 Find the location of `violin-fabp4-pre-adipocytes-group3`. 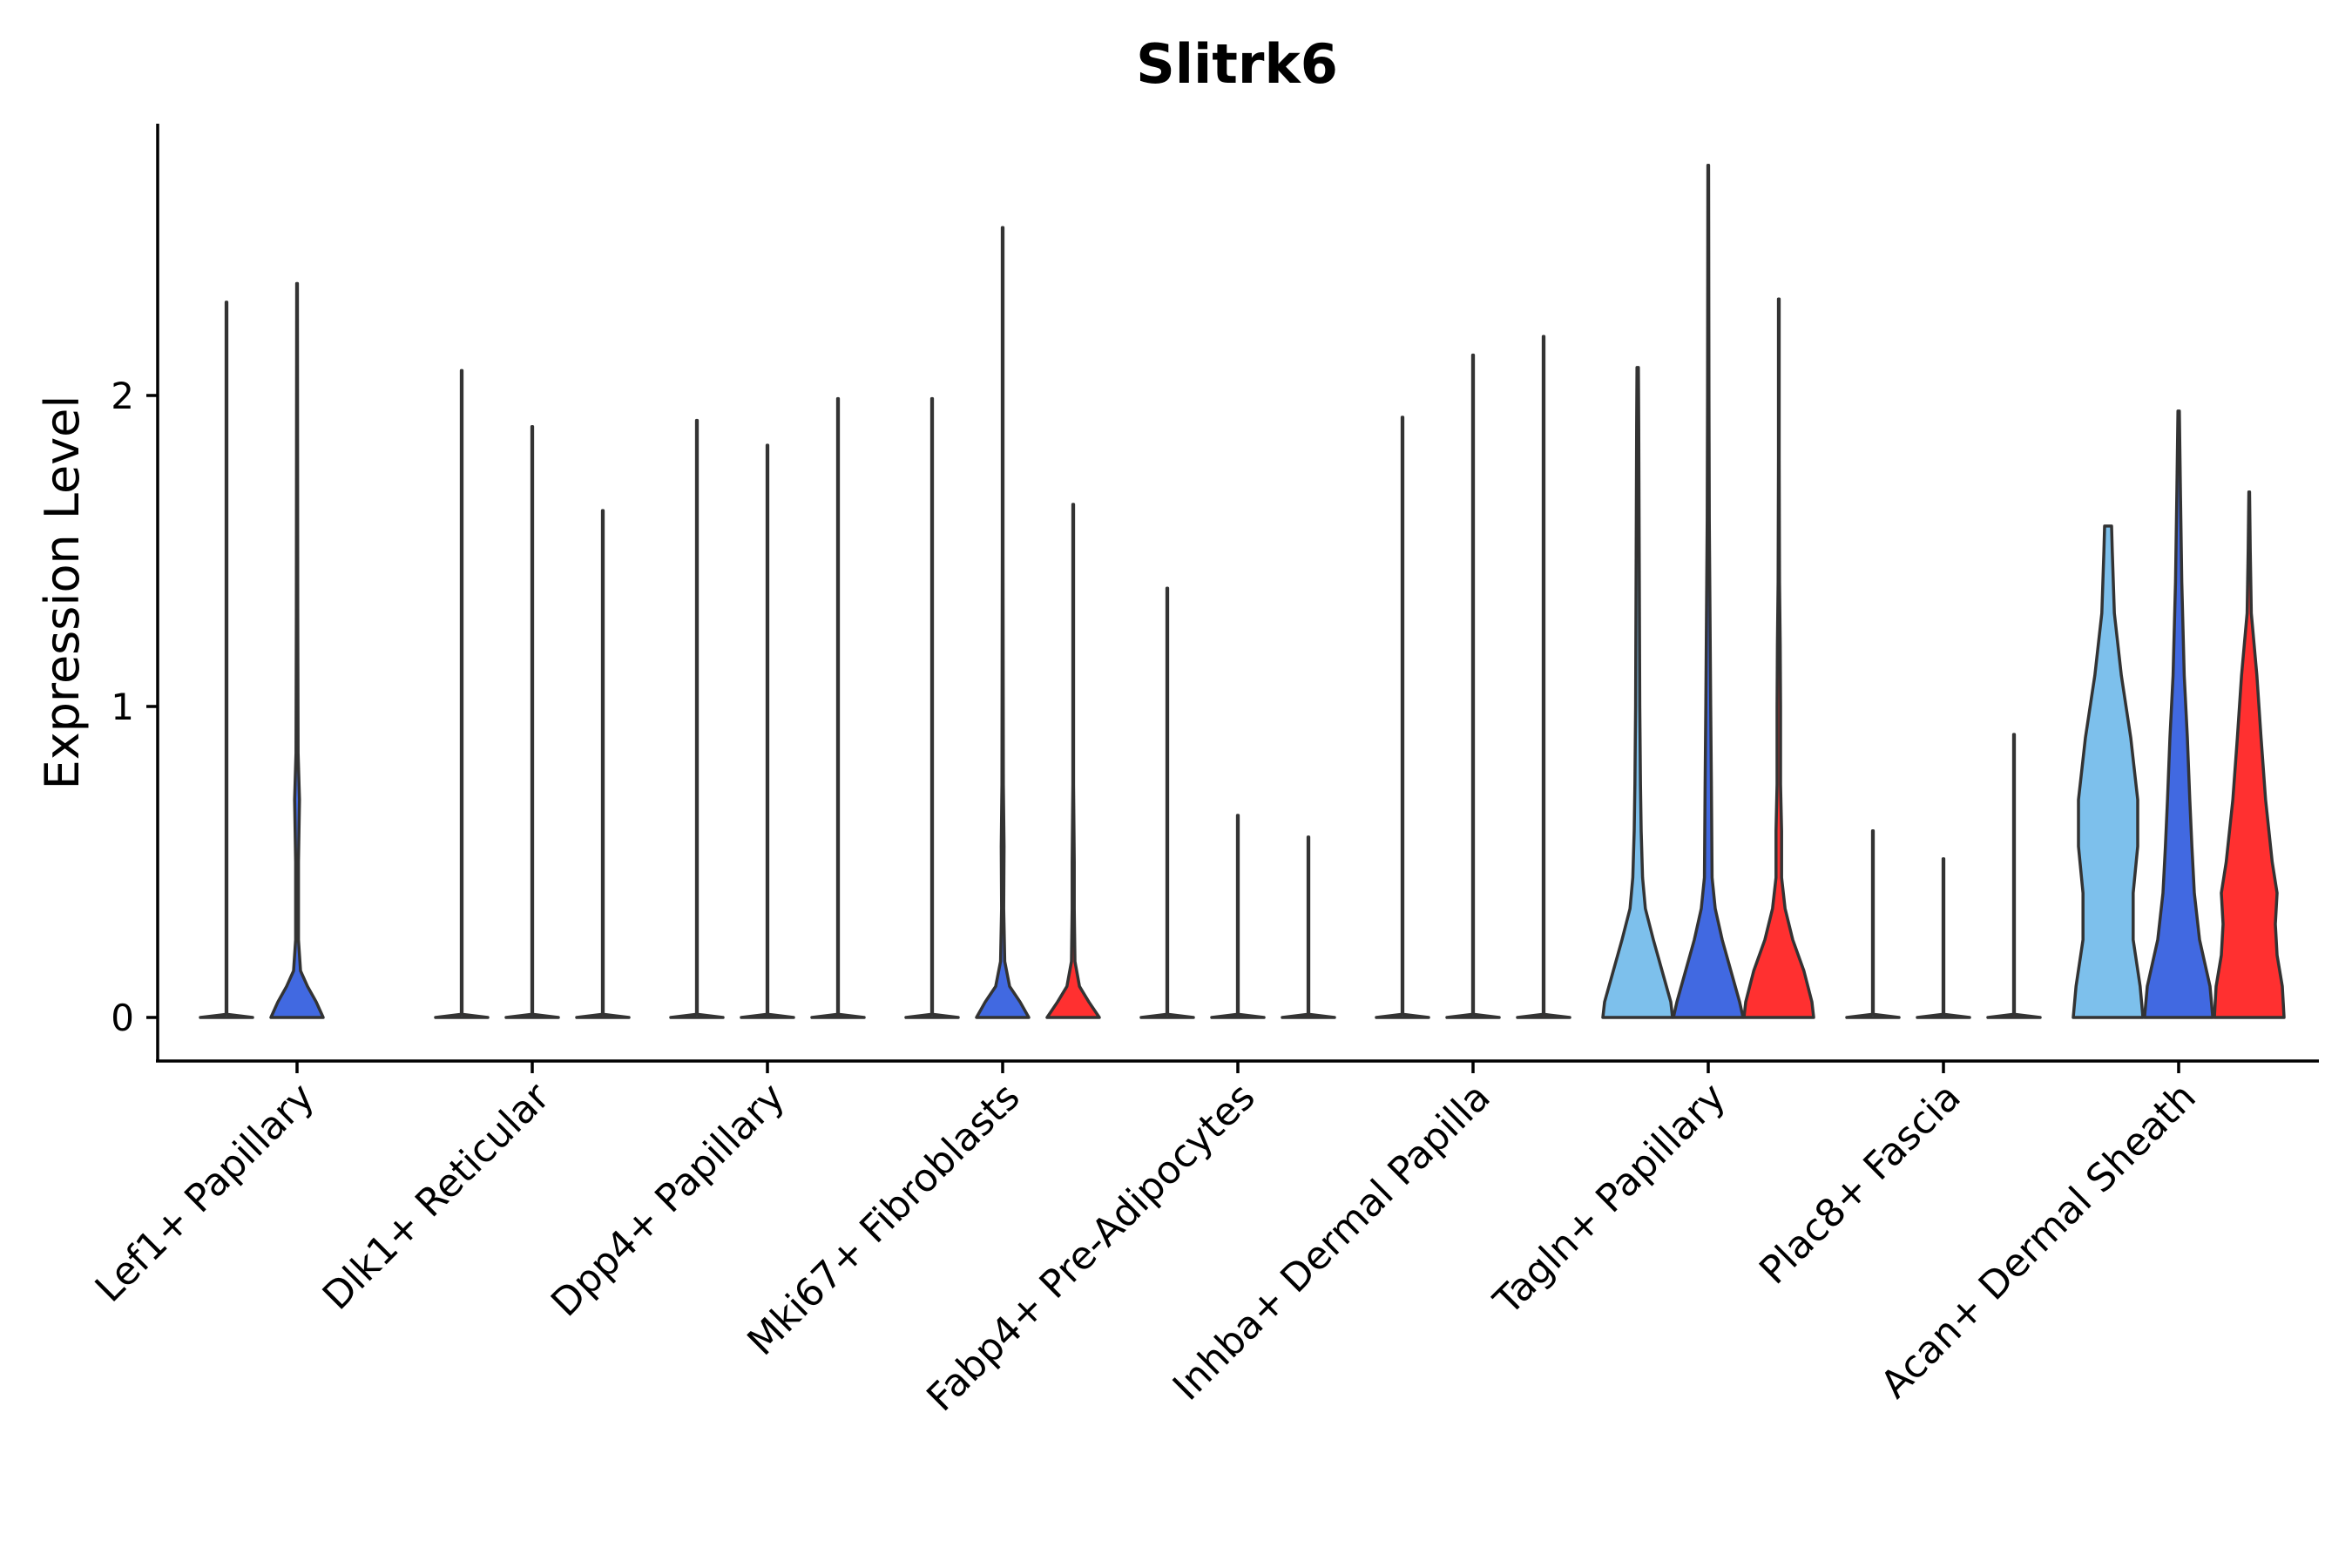

violin-fabp4-pre-adipocytes-group3 is located at coordinates (1309, 927).